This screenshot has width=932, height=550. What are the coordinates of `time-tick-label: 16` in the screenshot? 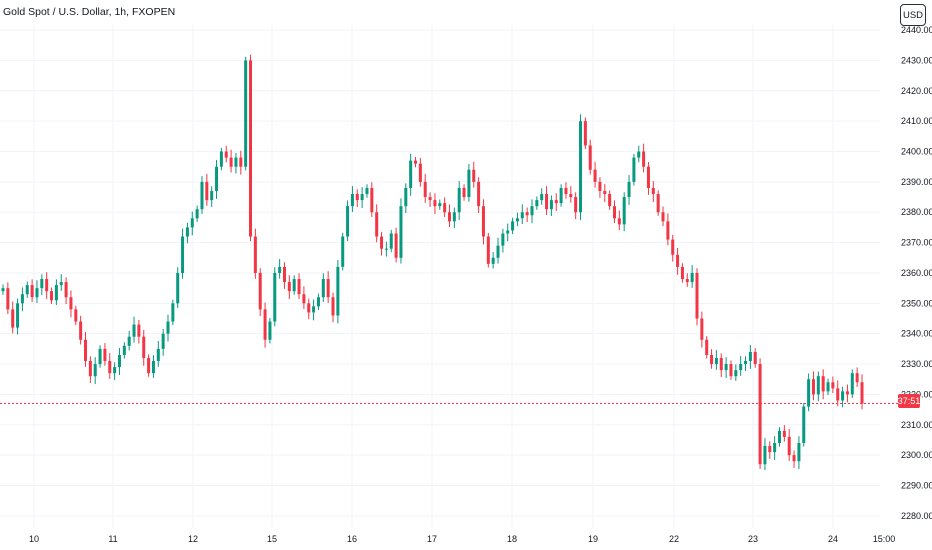 It's located at (352, 539).